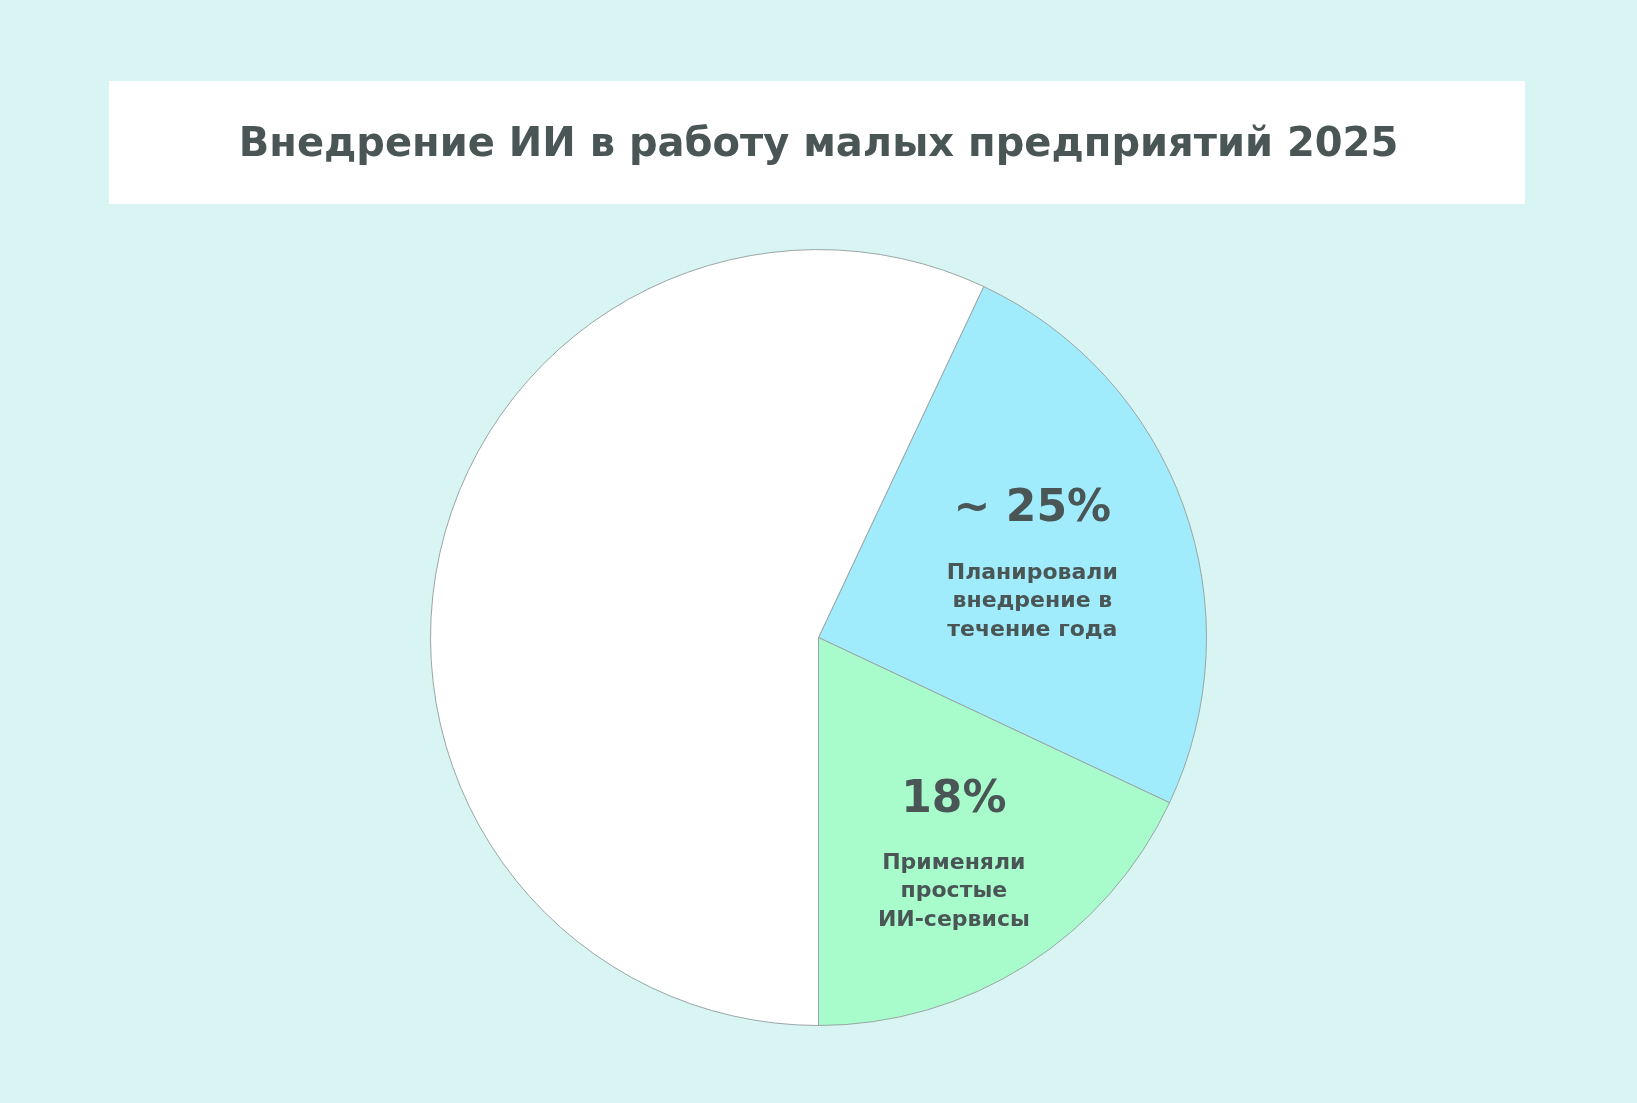 The image size is (1637, 1103). Describe the element at coordinates (818, 142) in the screenshot. I see `chart-title: Внедрение ИИ в работу малых предприятий 2025` at that location.